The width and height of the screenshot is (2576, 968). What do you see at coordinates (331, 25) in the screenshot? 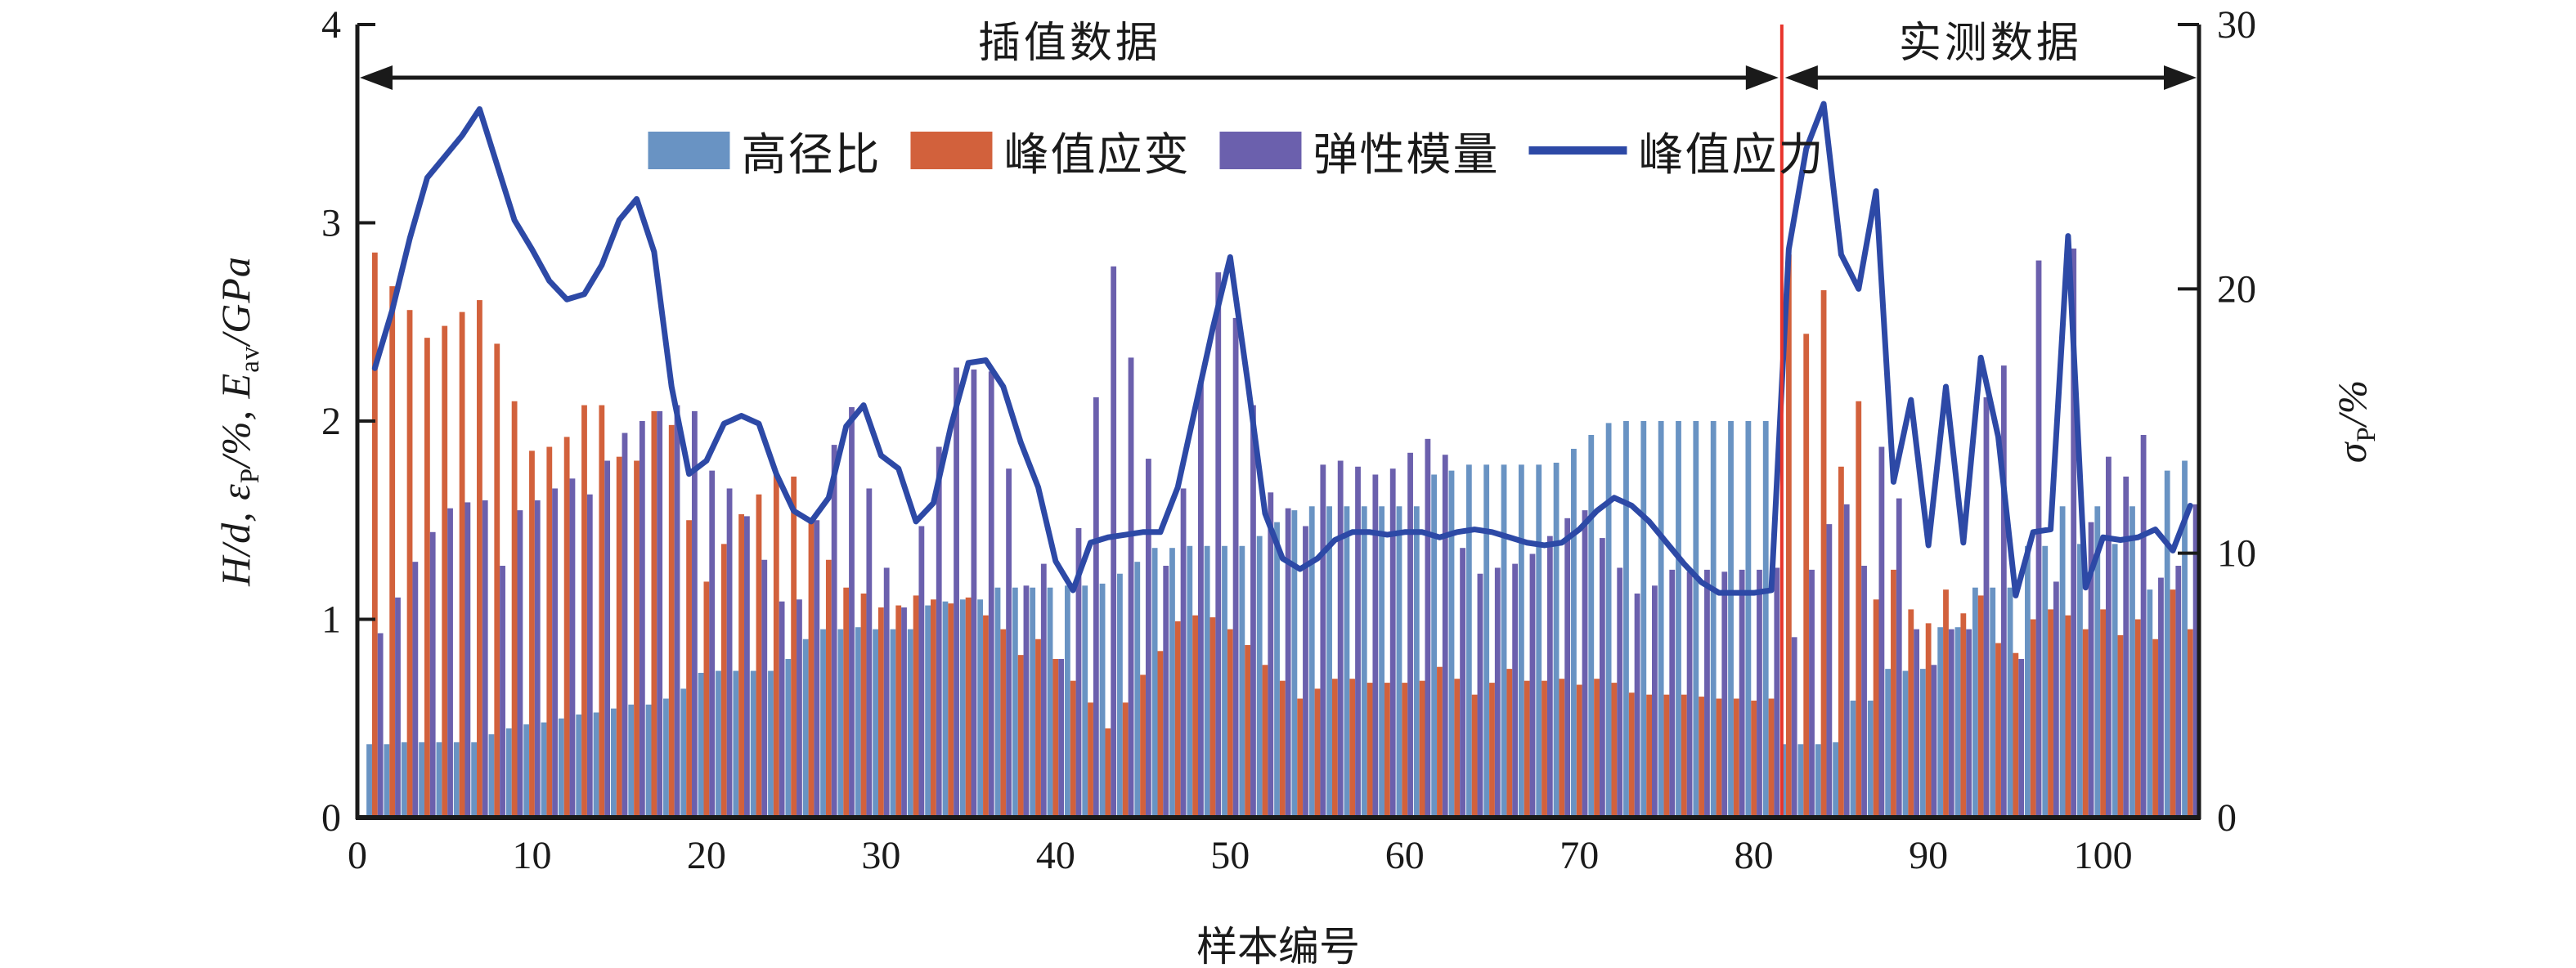
I see `svg-text: 4` at bounding box center [331, 25].